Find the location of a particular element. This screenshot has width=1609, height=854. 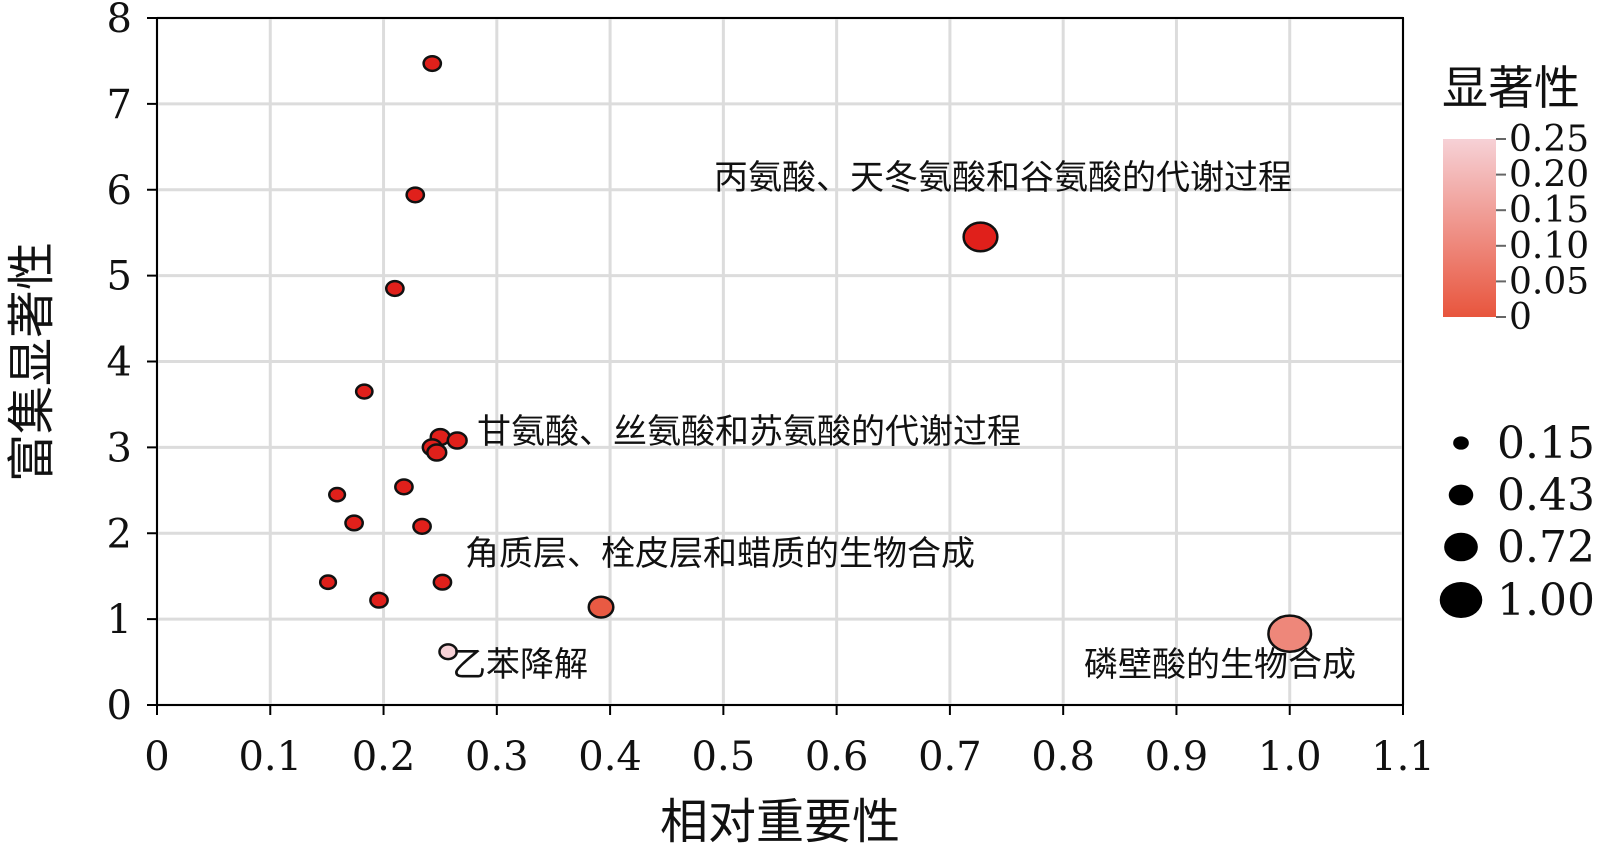

color-legend-title: 显著性 is located at coordinates (1511, 88).